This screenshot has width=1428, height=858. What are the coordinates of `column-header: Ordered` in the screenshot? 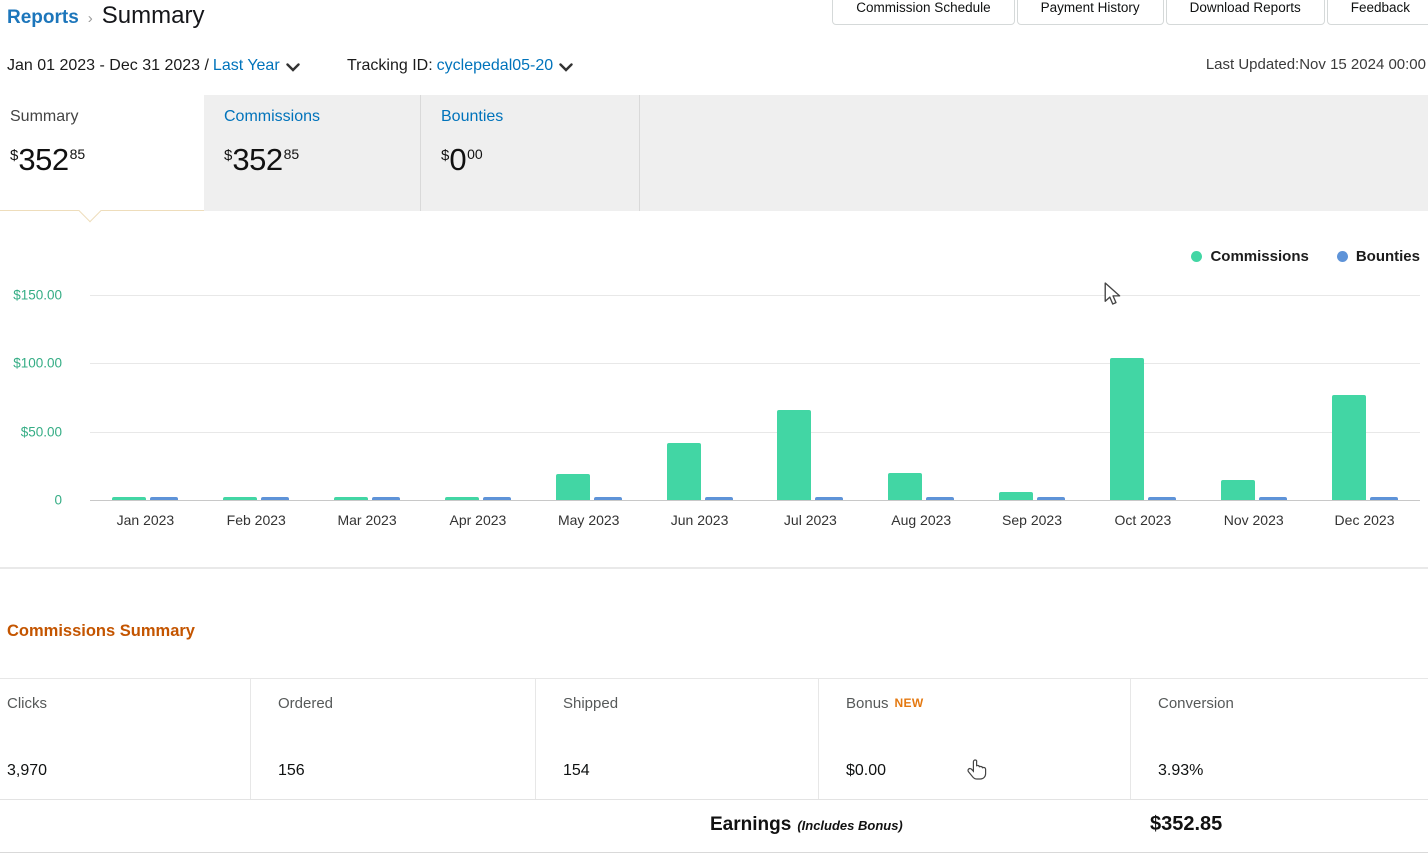 It's located at (306, 703).